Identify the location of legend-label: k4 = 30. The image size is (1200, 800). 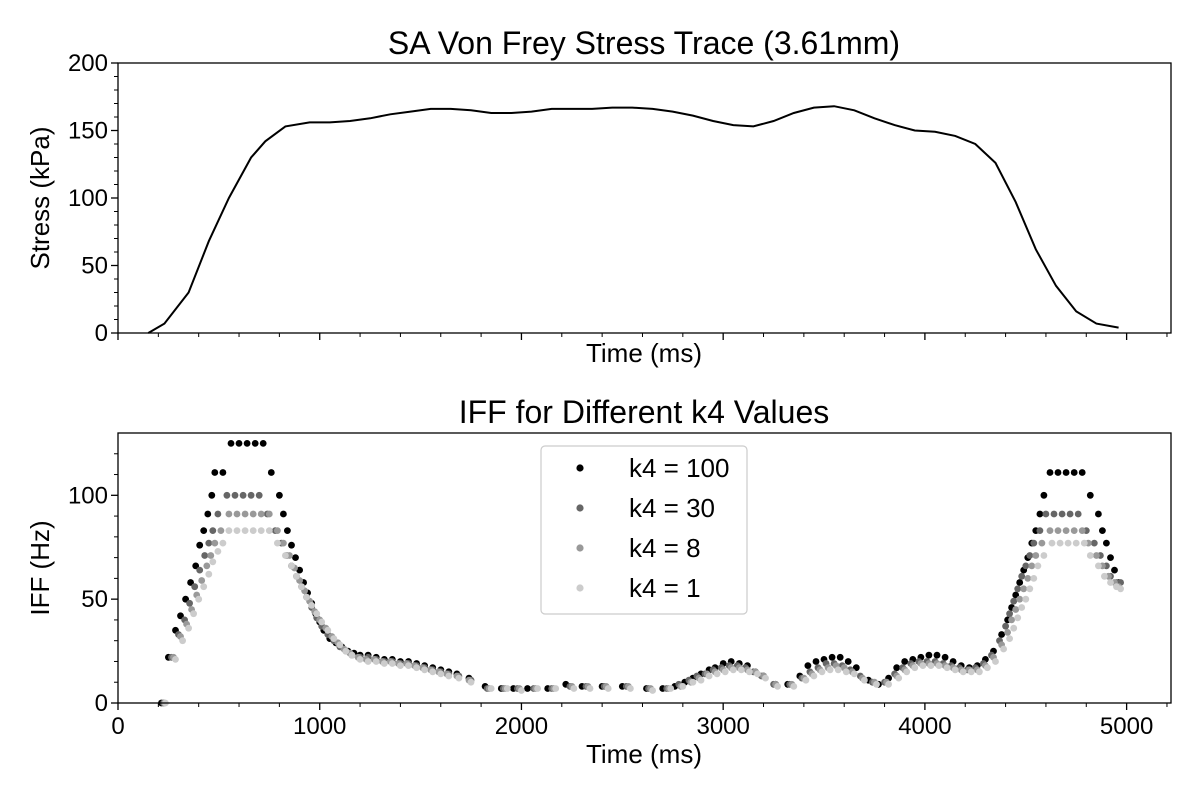
(672, 508).